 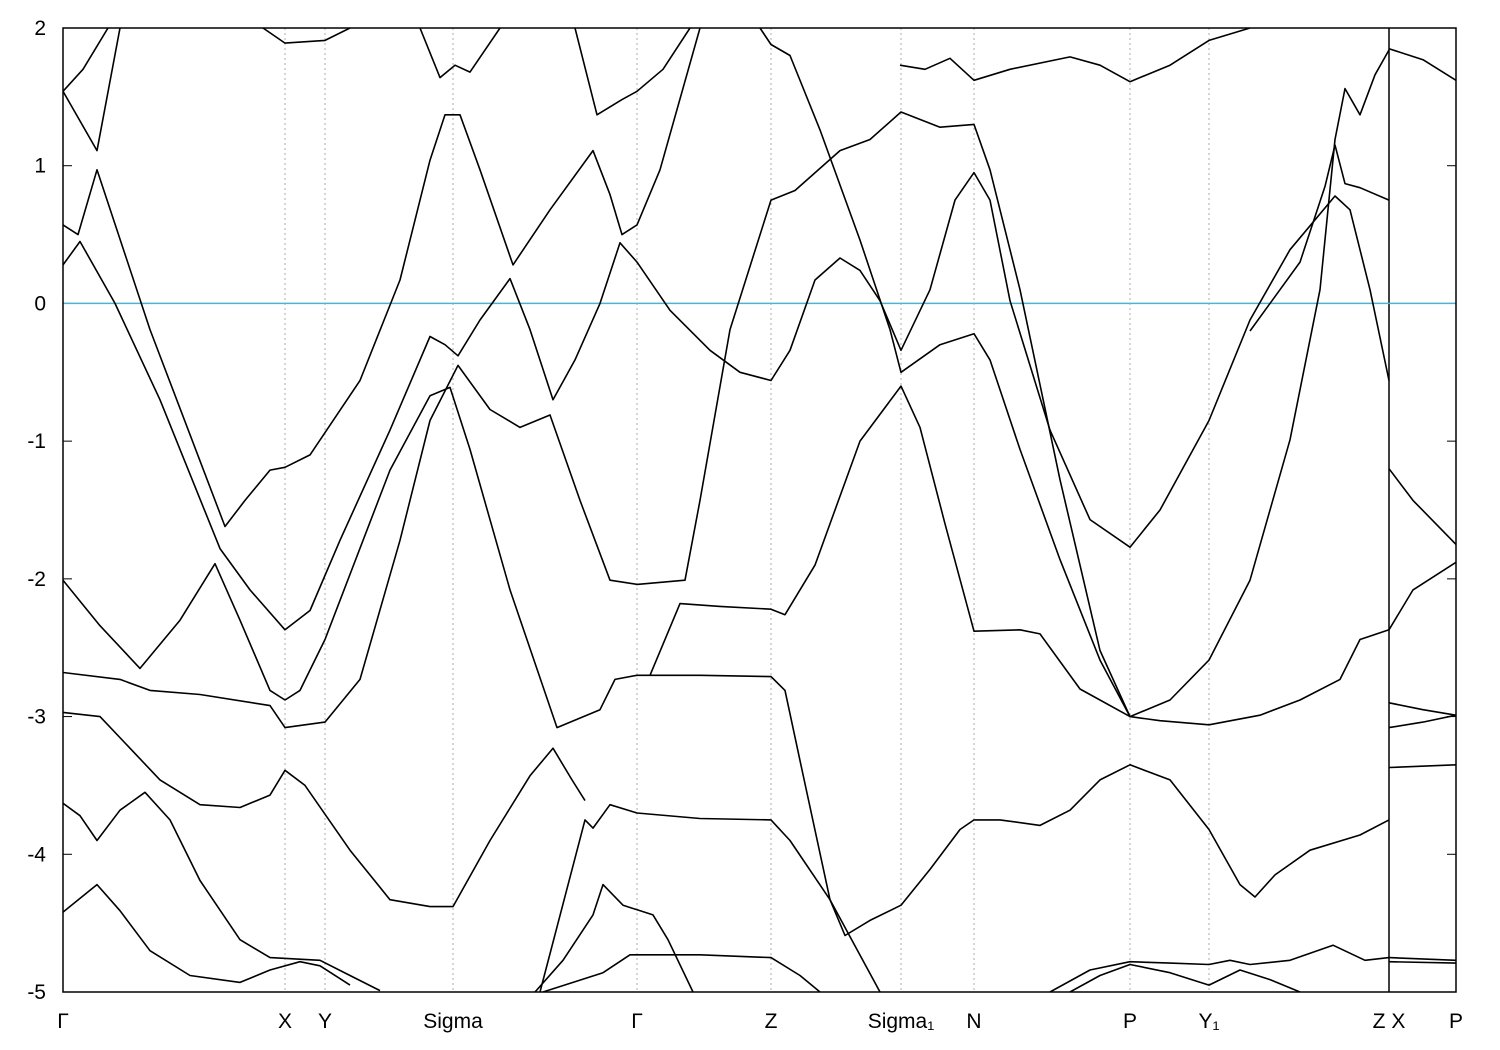 What do you see at coordinates (36, 717) in the screenshot?
I see `y-tick-label: -3` at bounding box center [36, 717].